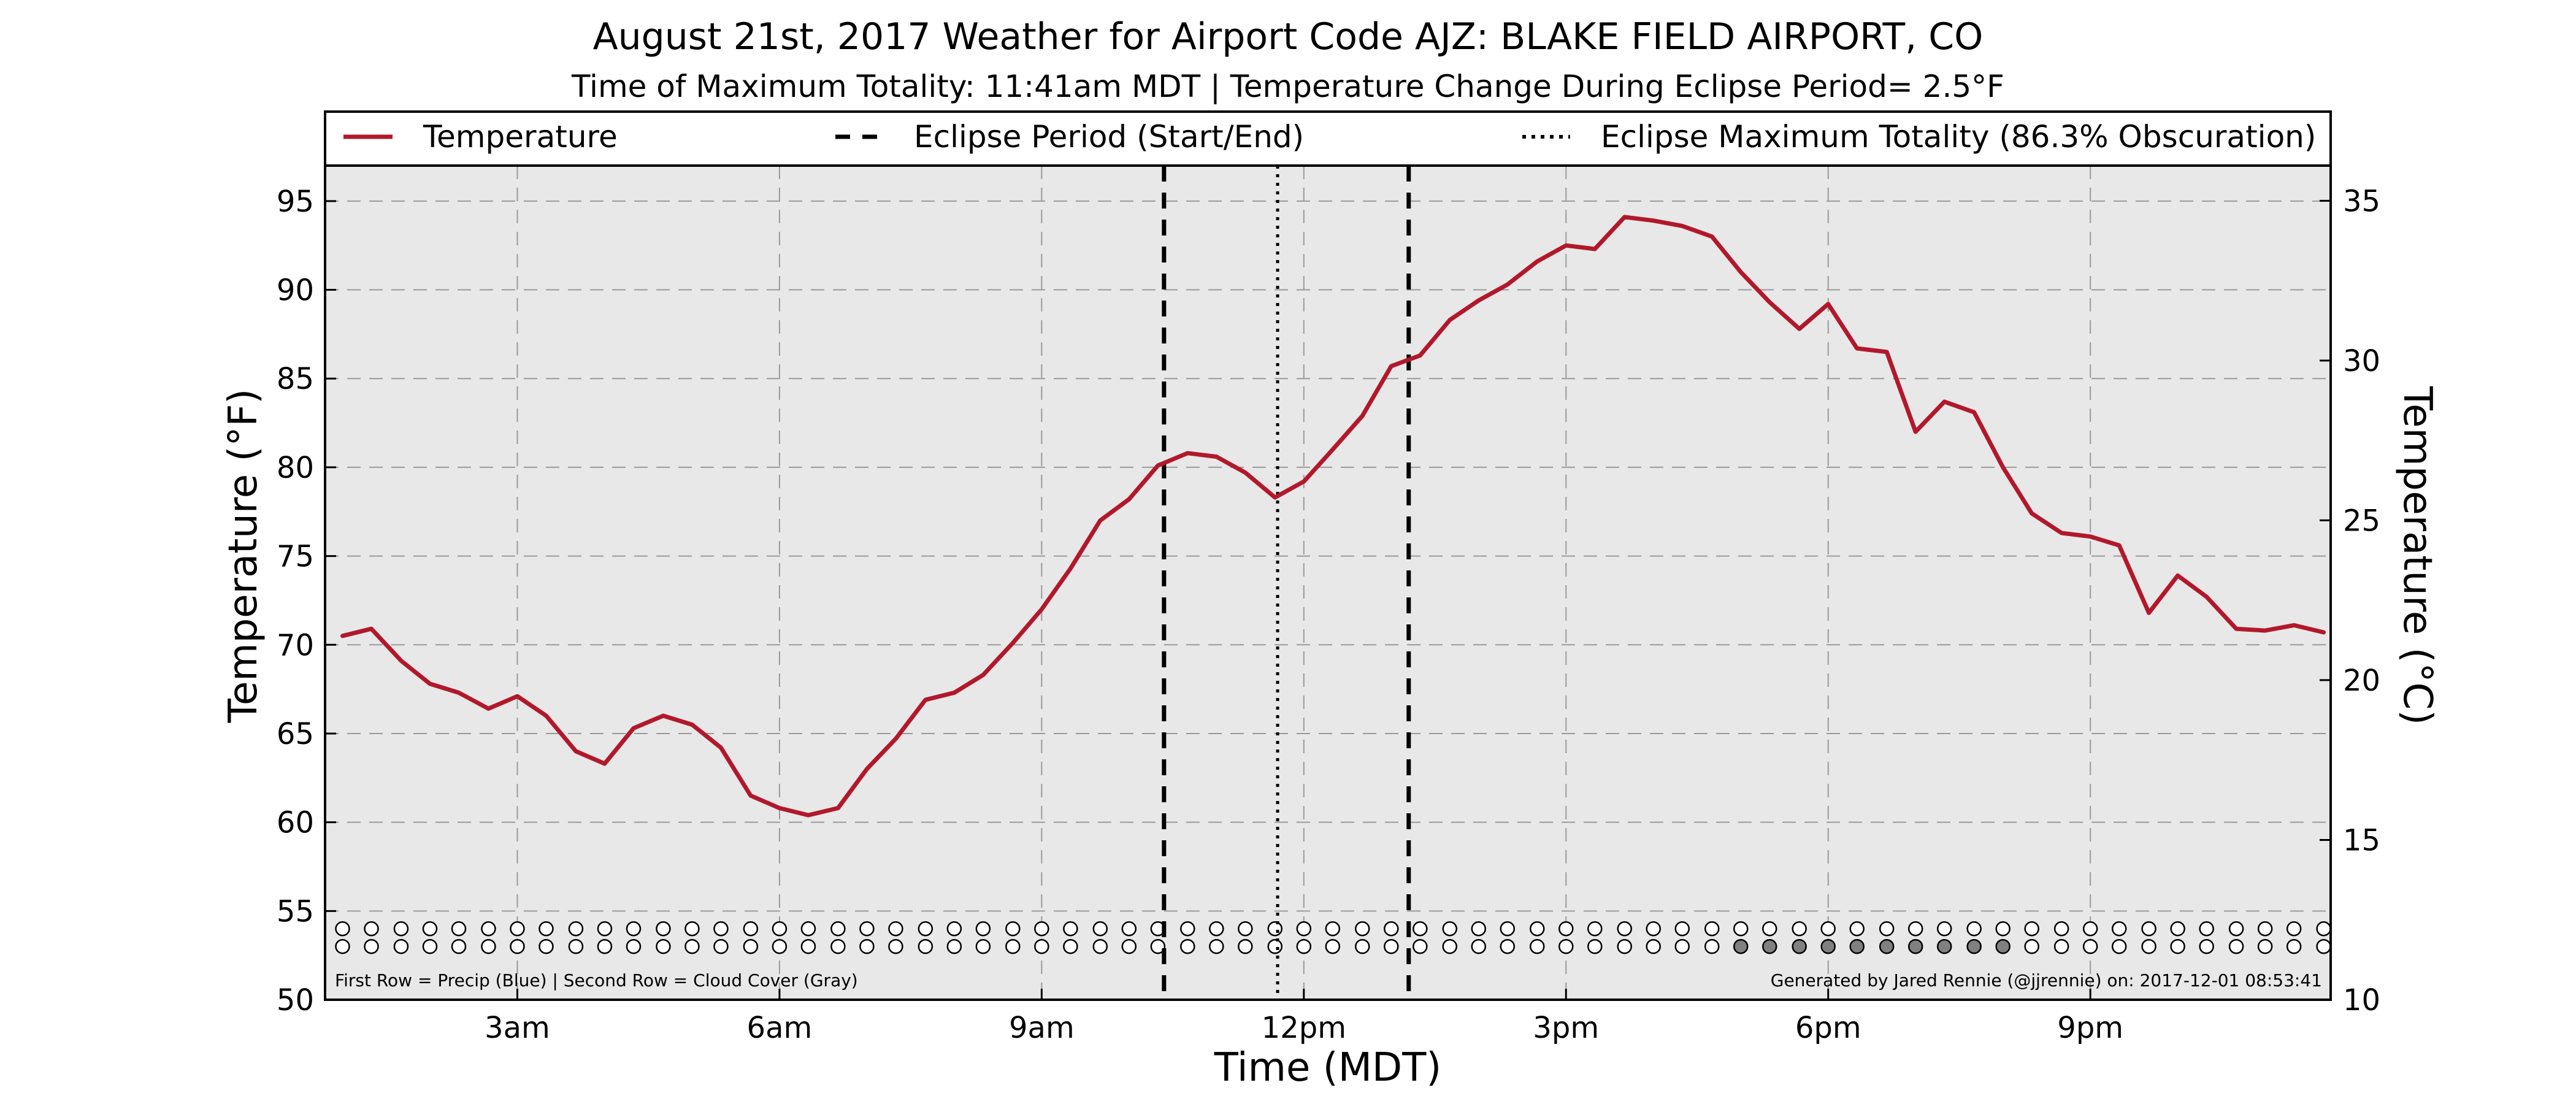 The width and height of the screenshot is (2576, 1104). What do you see at coordinates (1042, 1028) in the screenshot?
I see `x-tick-label: 9am` at bounding box center [1042, 1028].